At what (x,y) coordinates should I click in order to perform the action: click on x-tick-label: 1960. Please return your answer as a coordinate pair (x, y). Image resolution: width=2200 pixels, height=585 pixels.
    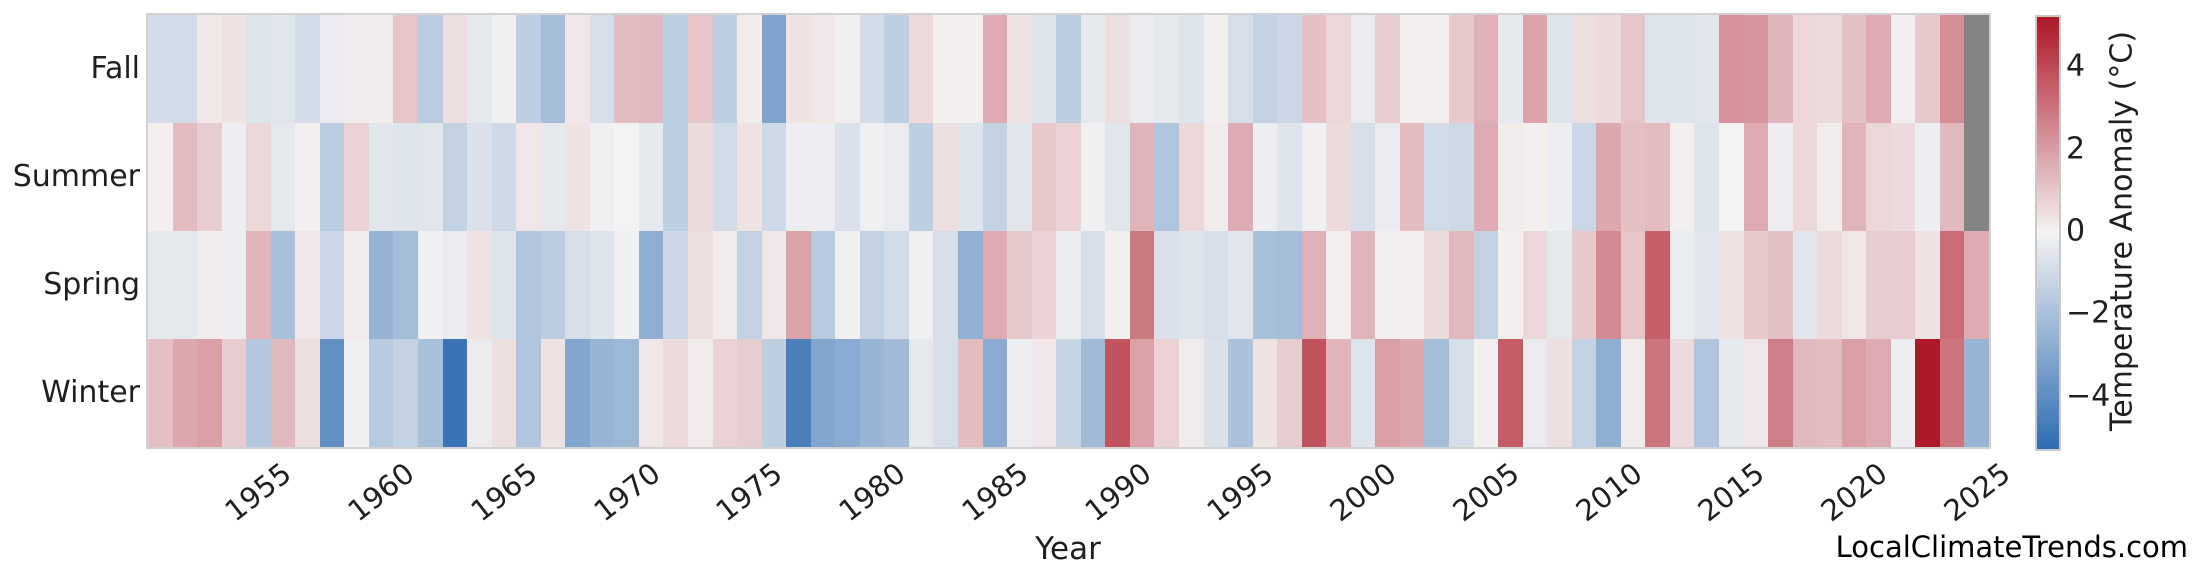
    Looking at the image, I should click on (381, 492).